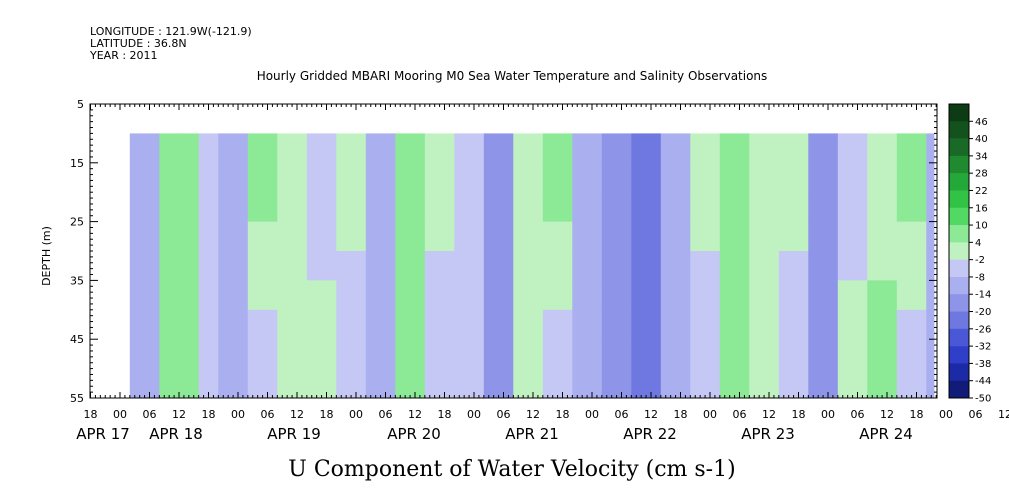 This screenshot has width=1009, height=504. What do you see at coordinates (123, 55) in the screenshot?
I see `year-label: YEAR : 2011` at bounding box center [123, 55].